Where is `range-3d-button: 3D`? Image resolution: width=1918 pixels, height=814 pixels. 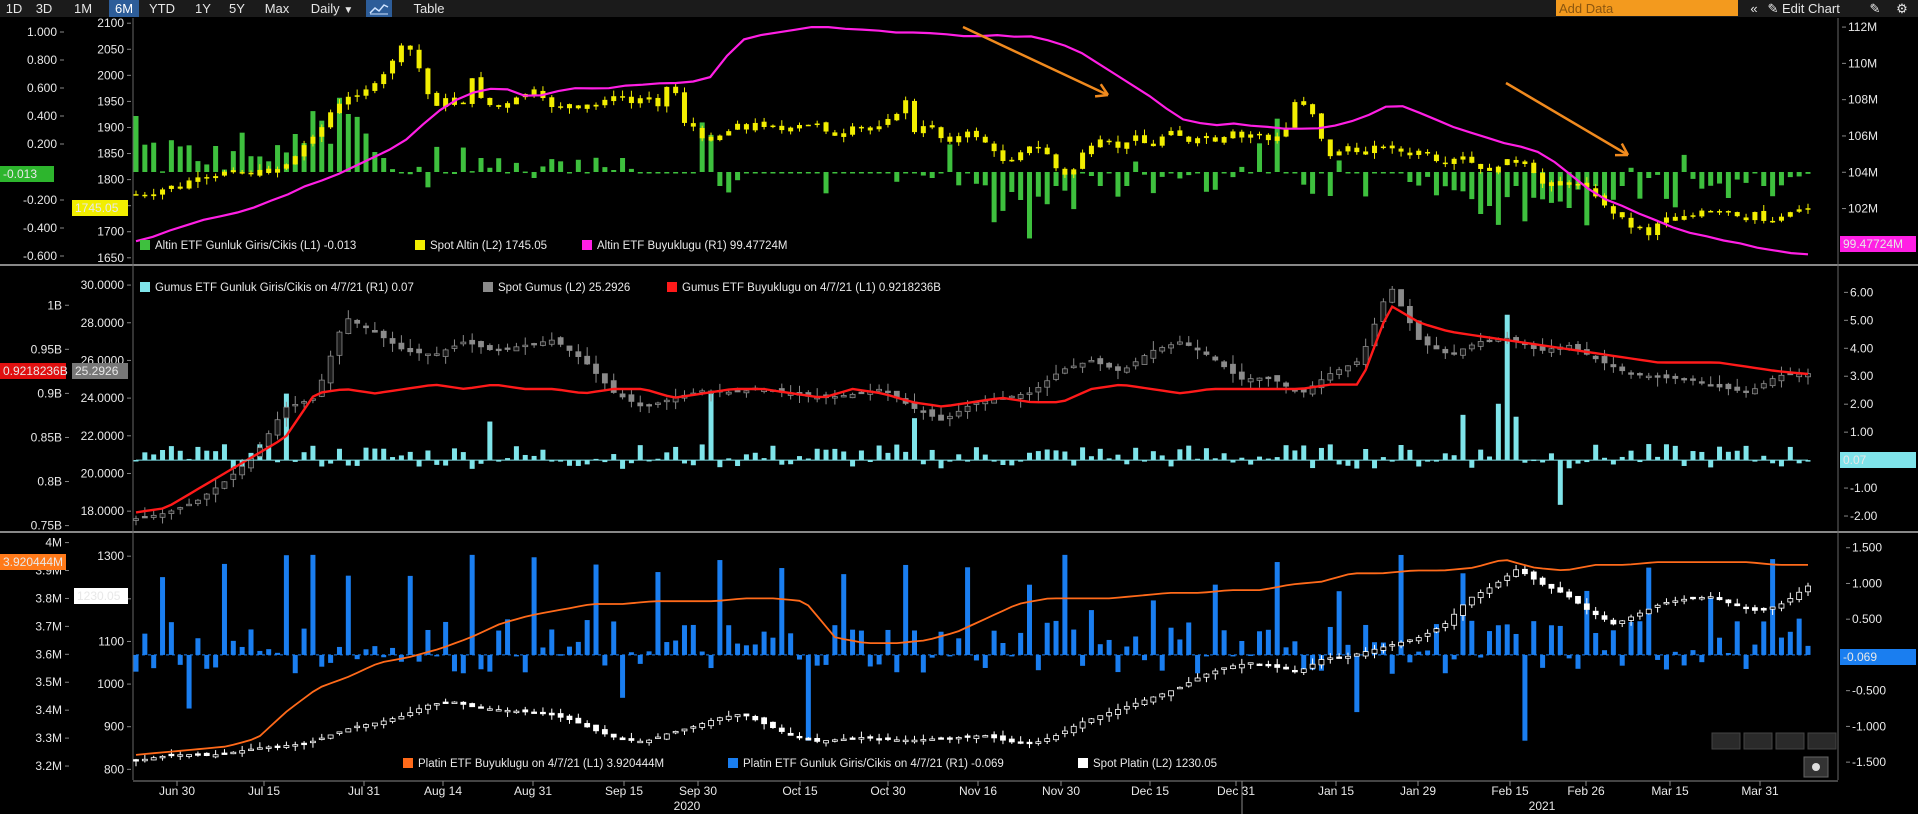
range-3d-button: 3D is located at coordinates (44, 8).